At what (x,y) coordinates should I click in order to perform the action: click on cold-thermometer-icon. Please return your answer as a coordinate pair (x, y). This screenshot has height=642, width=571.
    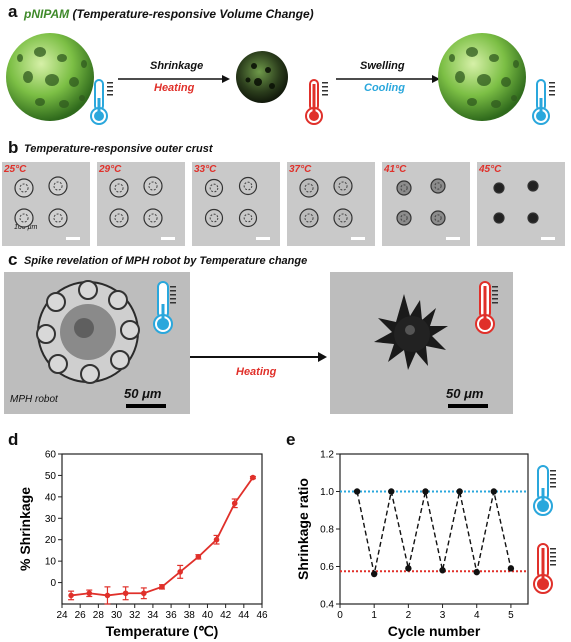
    Looking at the image, I should click on (99, 102).